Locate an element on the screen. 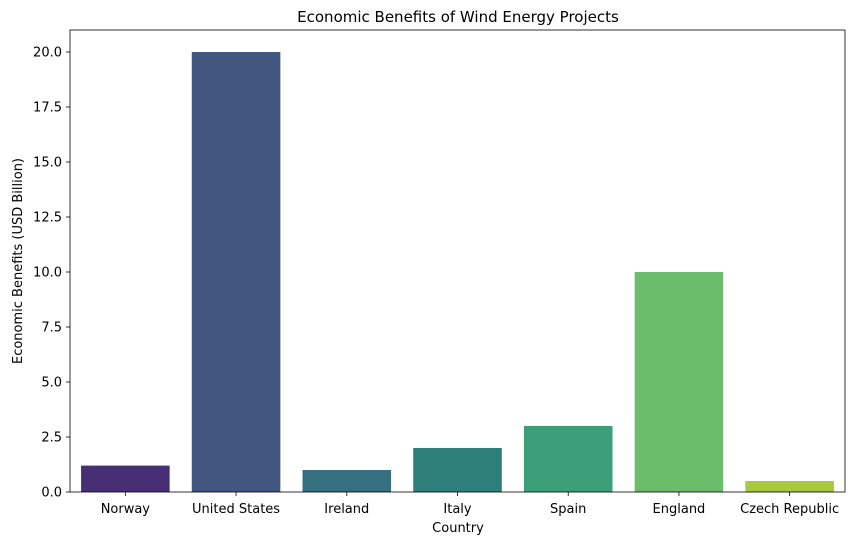 The width and height of the screenshot is (855, 545). x-tick-label-czech-republic: Czech Republic is located at coordinates (789, 509).